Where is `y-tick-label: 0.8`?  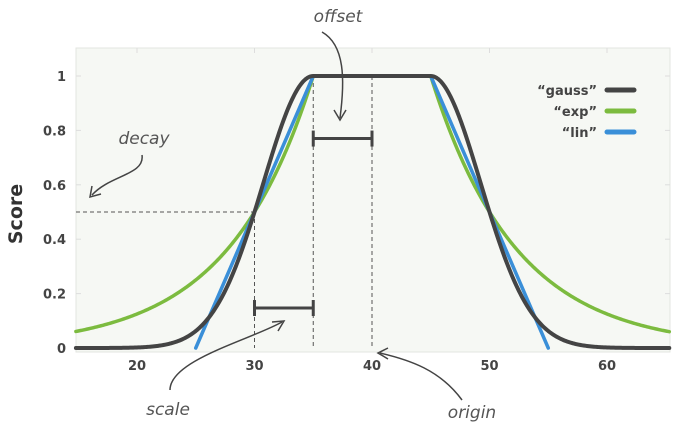 y-tick-label: 0.8 is located at coordinates (54, 131).